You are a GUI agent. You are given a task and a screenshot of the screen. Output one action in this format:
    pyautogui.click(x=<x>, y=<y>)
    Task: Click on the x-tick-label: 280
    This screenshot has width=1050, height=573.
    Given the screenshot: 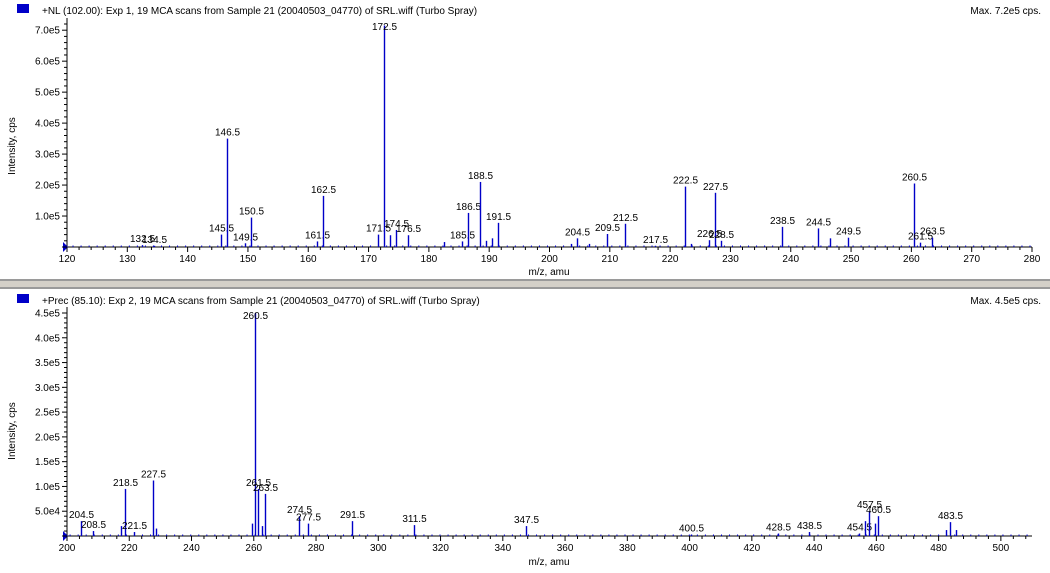 What is the action you would take?
    pyautogui.click(x=316, y=548)
    